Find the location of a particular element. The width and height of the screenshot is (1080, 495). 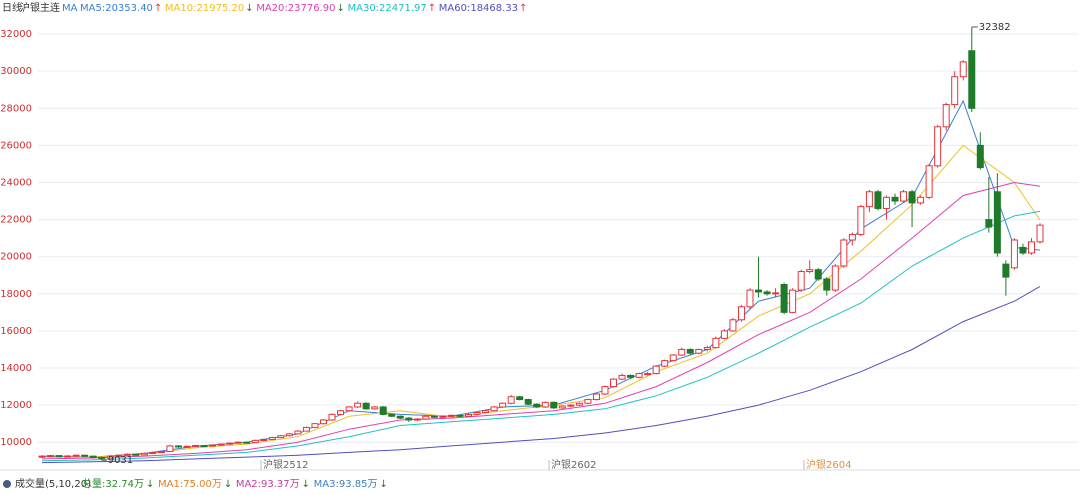

contract-label: 沪银2512 is located at coordinates (285, 464).